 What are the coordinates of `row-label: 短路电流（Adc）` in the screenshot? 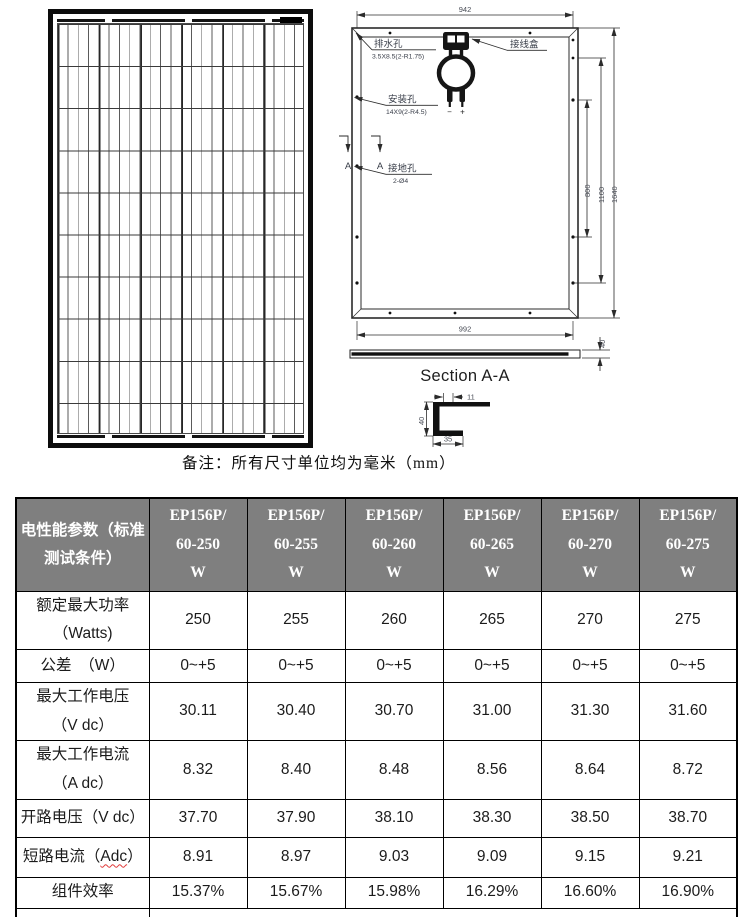 It's located at (82, 857).